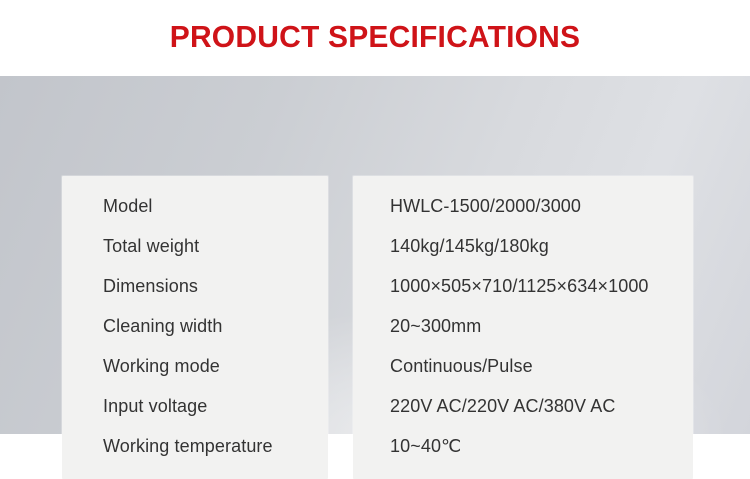 This screenshot has width=750, height=479. Describe the element at coordinates (188, 445) in the screenshot. I see `spec-label-working-temperature: Working temperature` at that location.